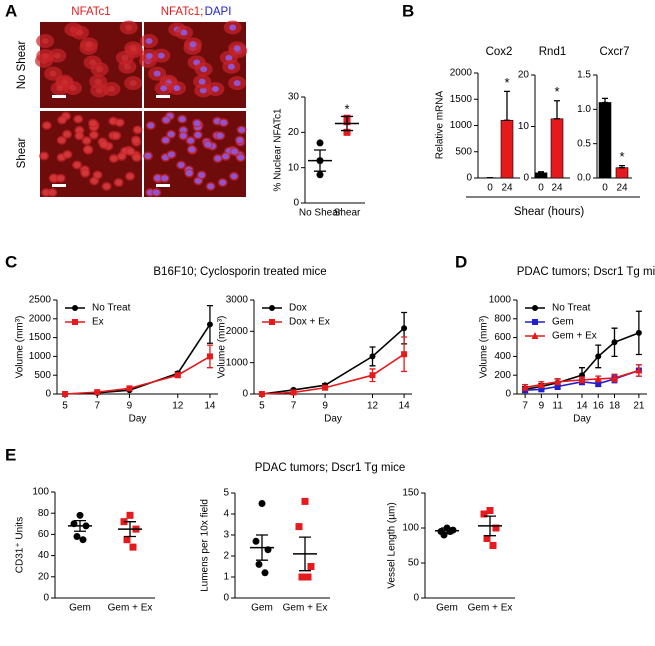 Image resolution: width=655 pixels, height=646 pixels. I want to click on y-tick-label: 0.5, so click(584, 143).